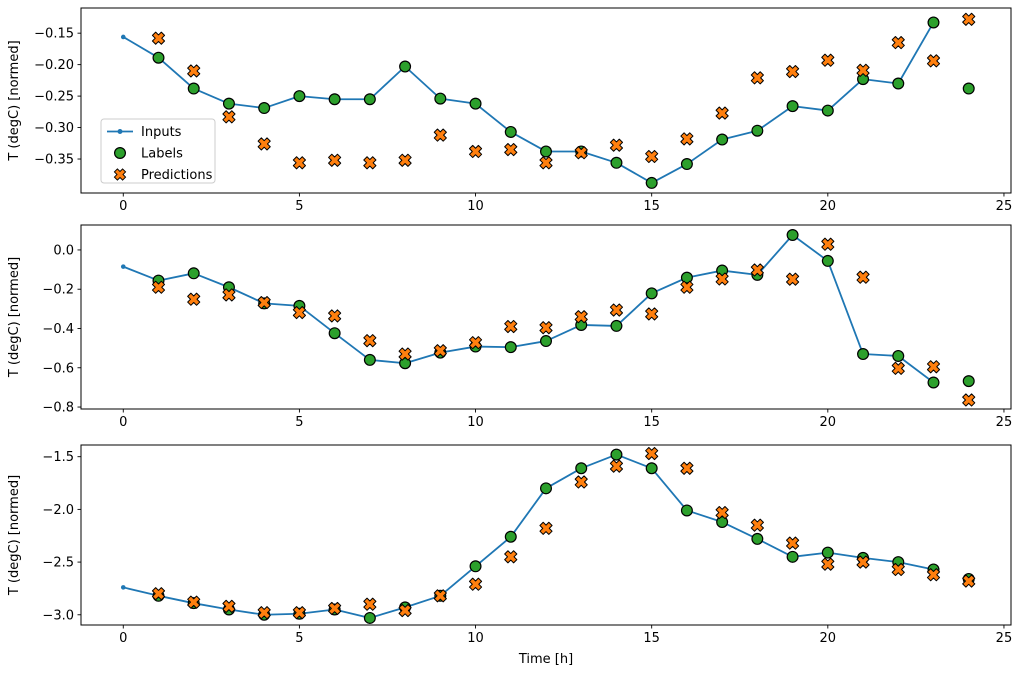 The height and width of the screenshot is (679, 1023). What do you see at coordinates (54, 128) in the screenshot?
I see `y-tick-label: −0.30` at bounding box center [54, 128].